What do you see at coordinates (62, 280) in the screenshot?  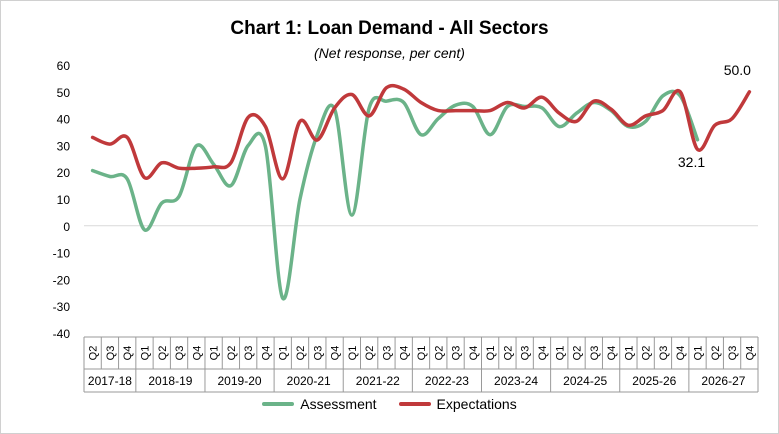 I see `y-tick-label: -20` at bounding box center [62, 280].